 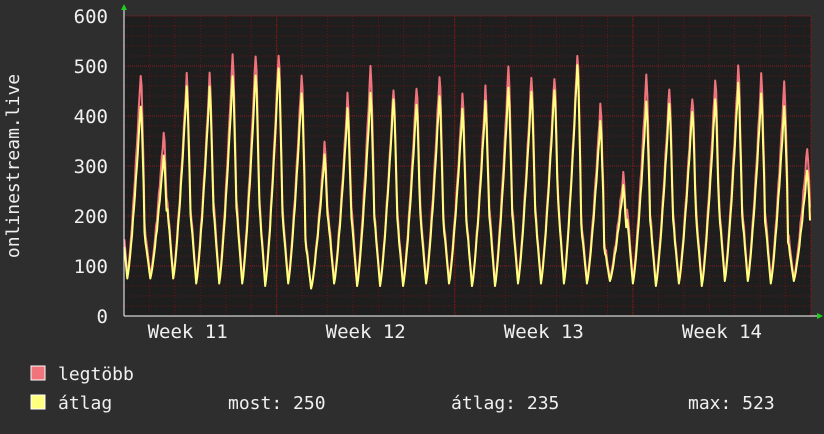 What do you see at coordinates (544, 332) in the screenshot?
I see `x-tick-label: Week 13` at bounding box center [544, 332].